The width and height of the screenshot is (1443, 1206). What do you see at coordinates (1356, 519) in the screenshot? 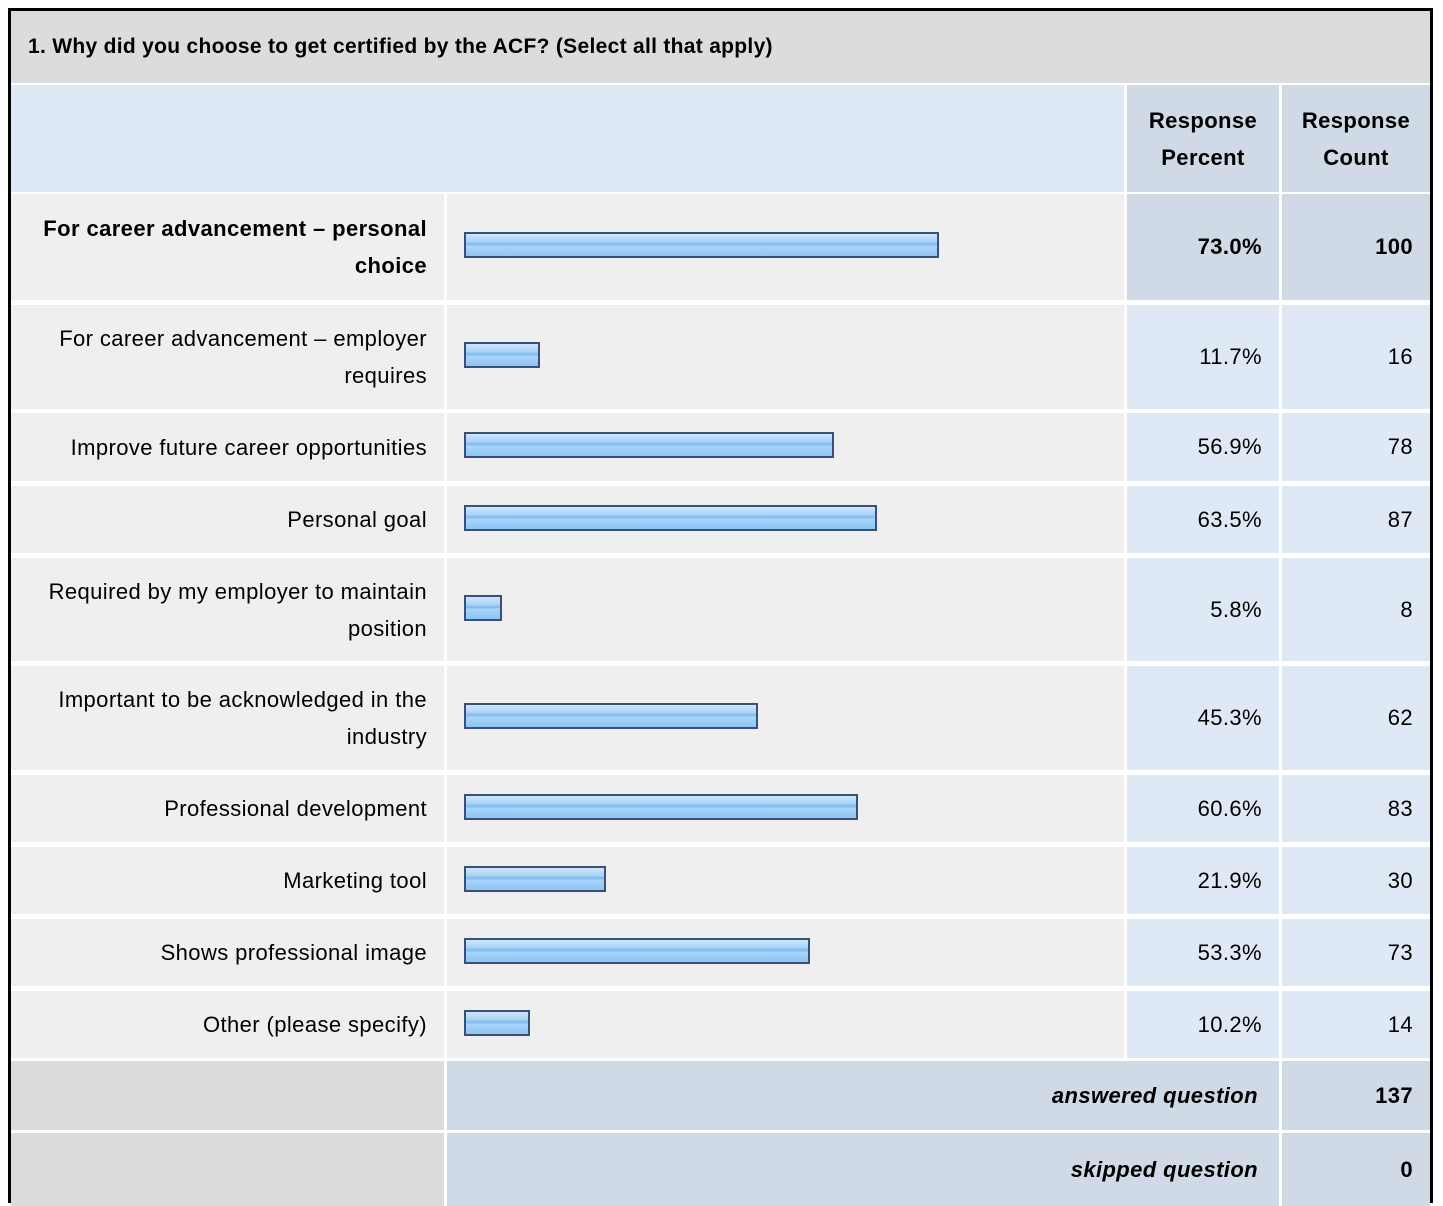
I see `response-count: 87` at bounding box center [1356, 519].